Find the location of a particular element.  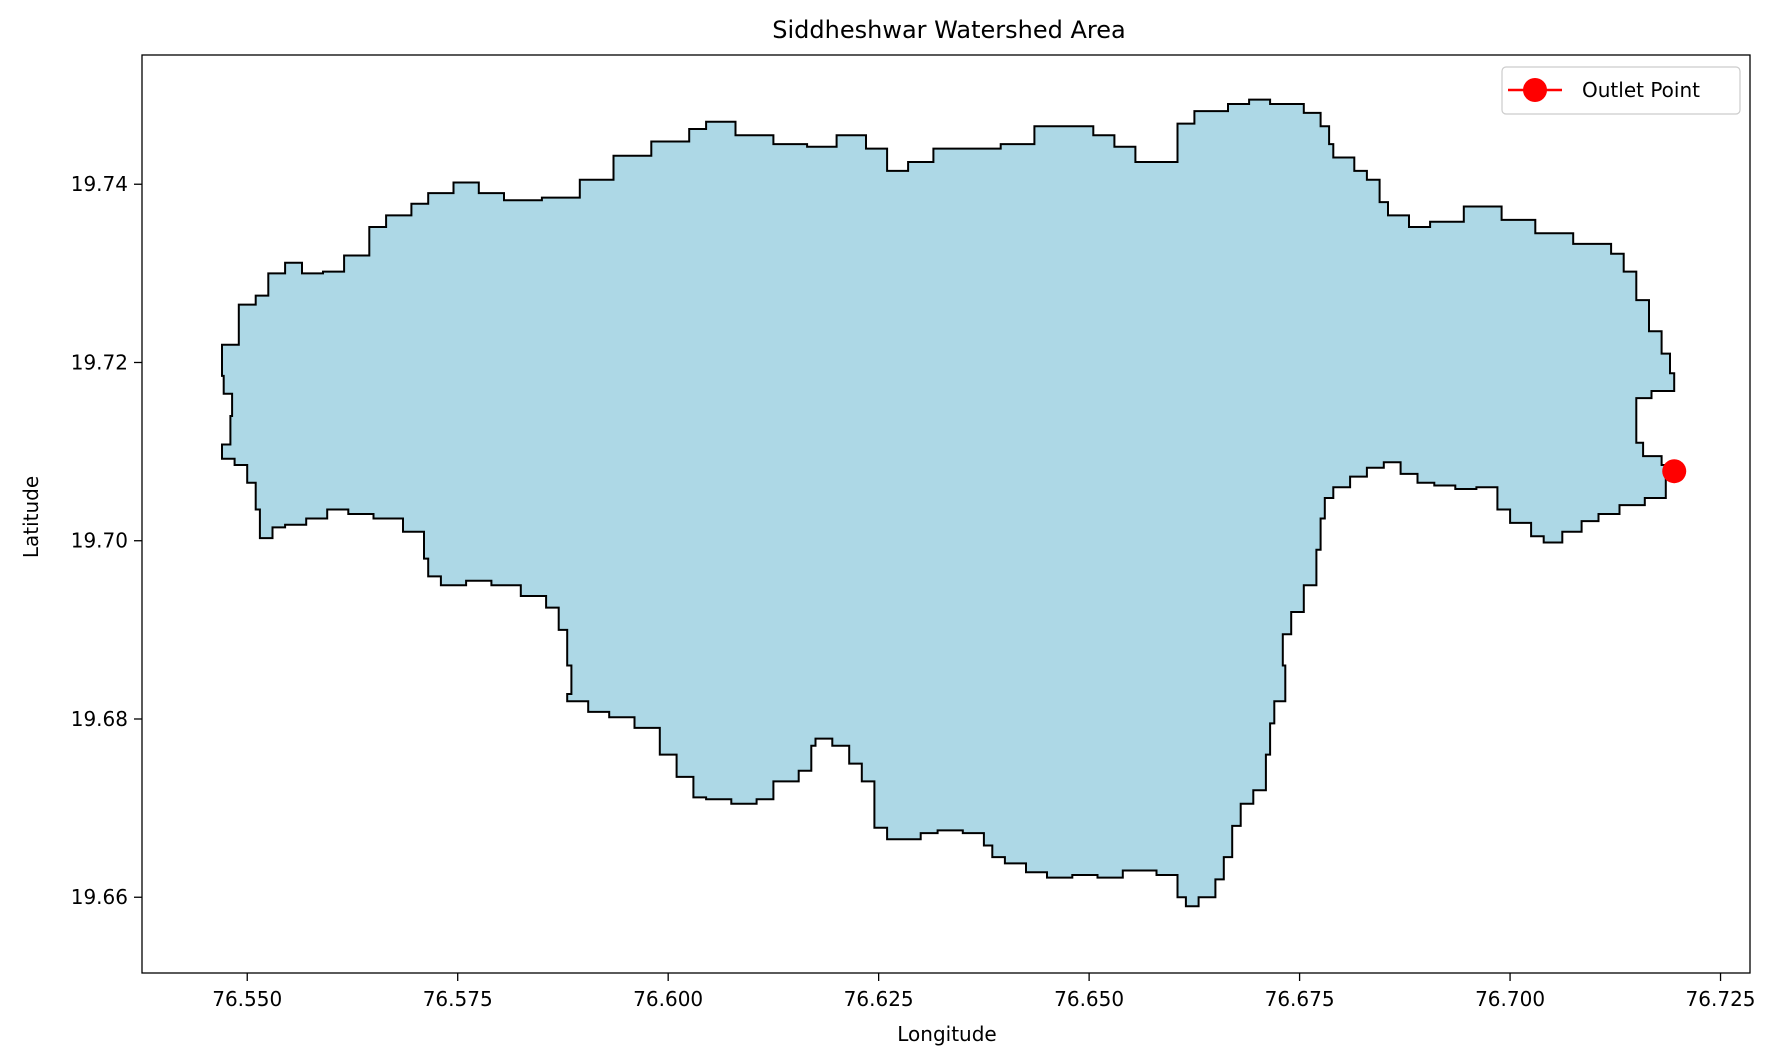

outlet-point-marker is located at coordinates (1674, 471).